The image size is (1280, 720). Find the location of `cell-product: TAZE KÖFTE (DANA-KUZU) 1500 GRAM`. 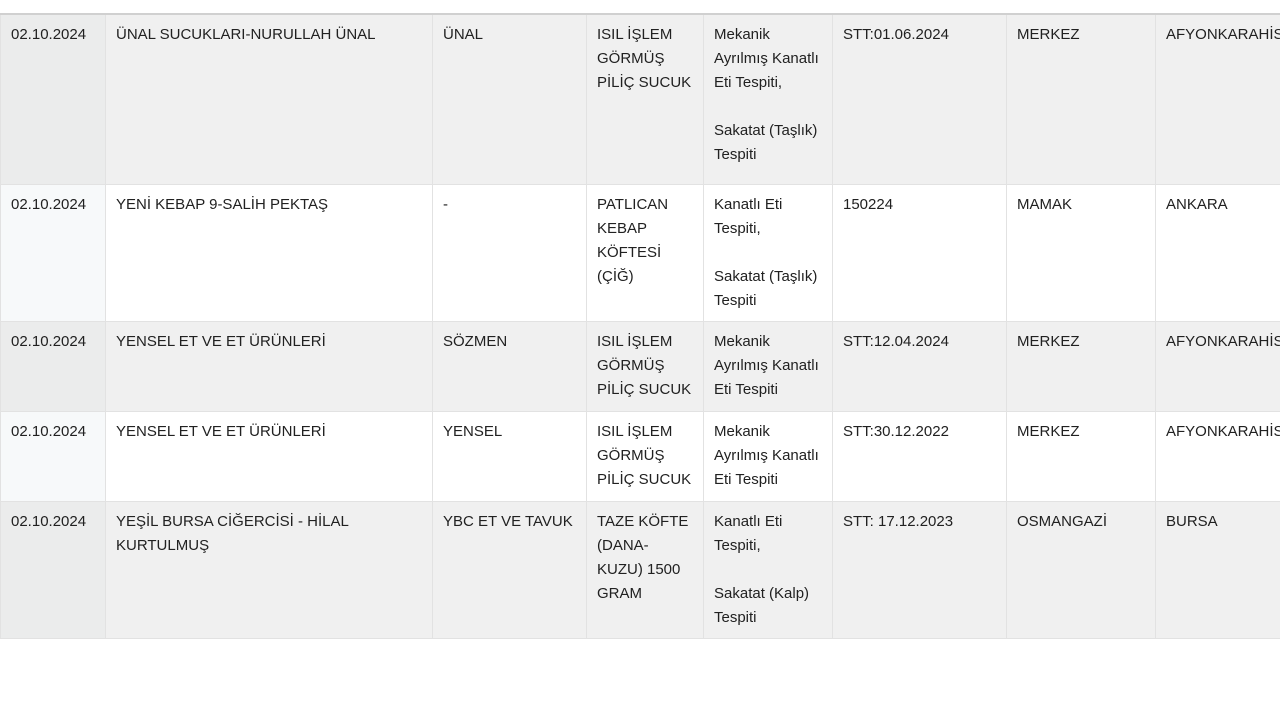

cell-product: TAZE KÖFTE (DANA-KUZU) 1500 GRAM is located at coordinates (645, 569).